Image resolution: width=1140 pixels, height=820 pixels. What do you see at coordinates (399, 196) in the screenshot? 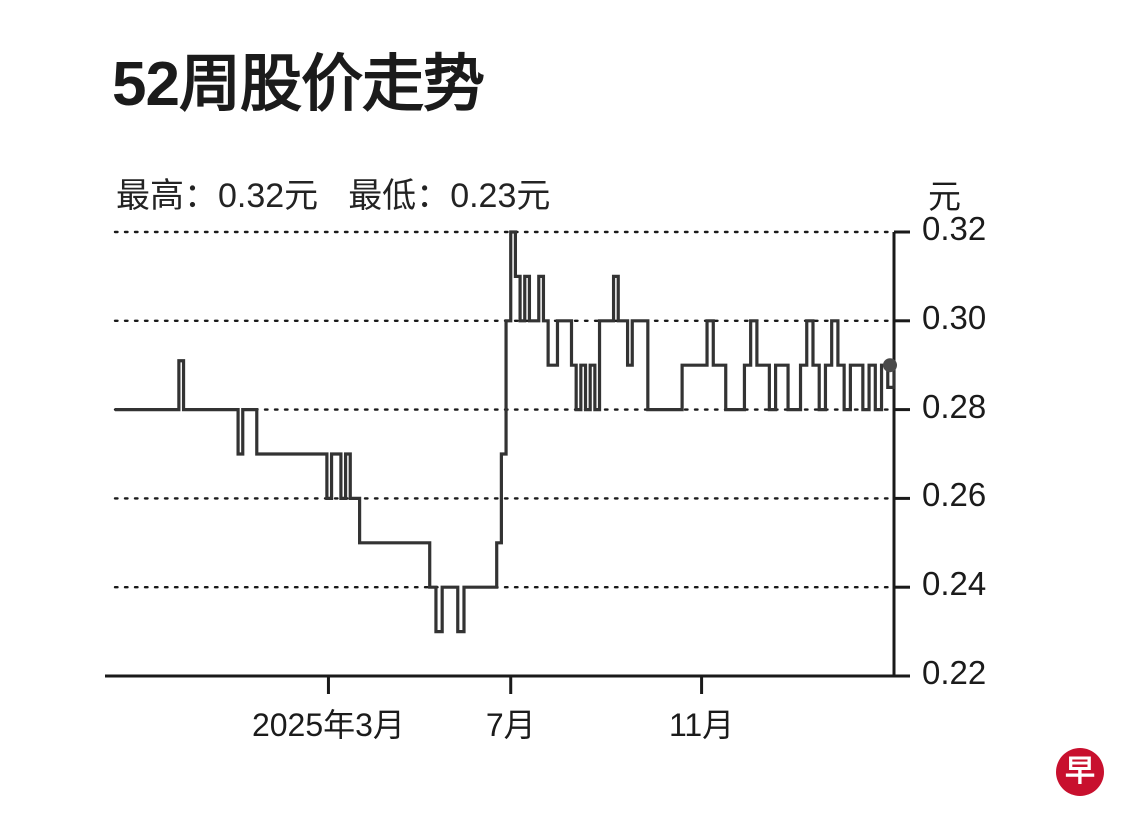
I see `low-label: 最低：` at bounding box center [399, 196].